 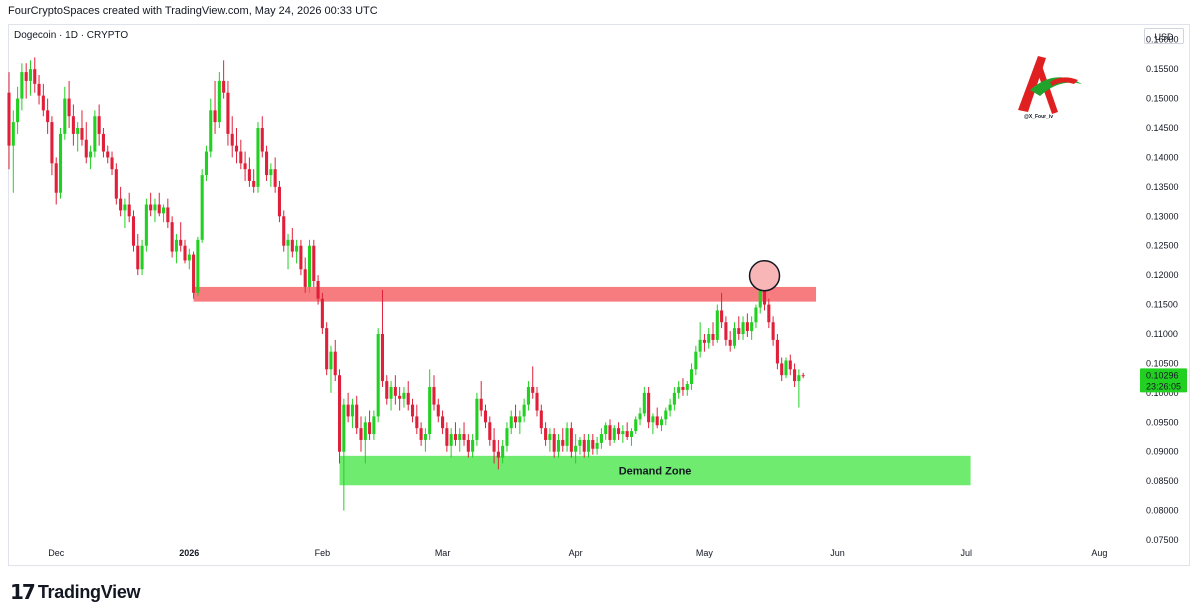 What do you see at coordinates (837, 553) in the screenshot?
I see `time-tick-label: Jun` at bounding box center [837, 553].